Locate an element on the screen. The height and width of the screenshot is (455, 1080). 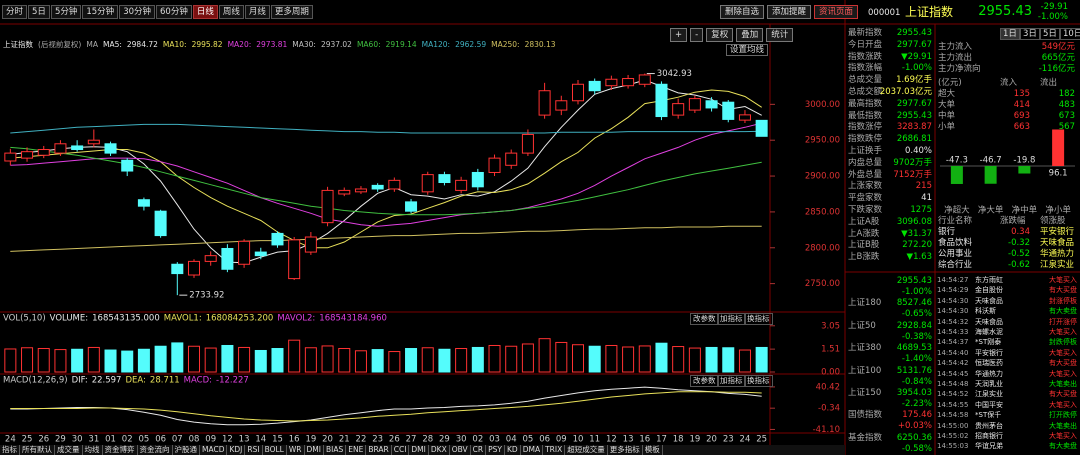
info-label: 总成交量 is located at coordinates (865, 80).